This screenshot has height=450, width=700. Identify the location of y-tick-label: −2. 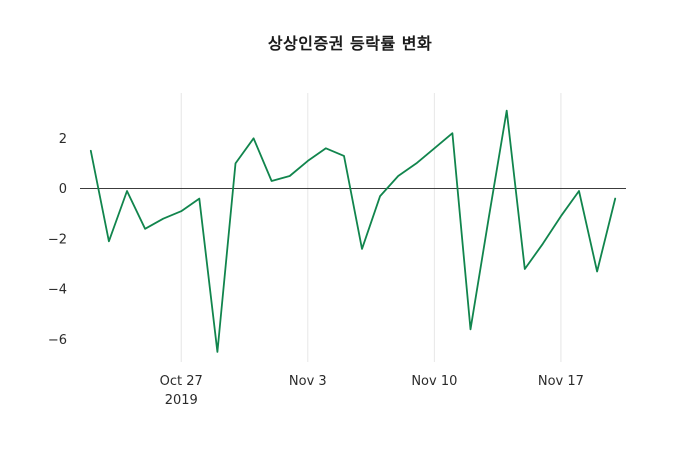
(57, 239).